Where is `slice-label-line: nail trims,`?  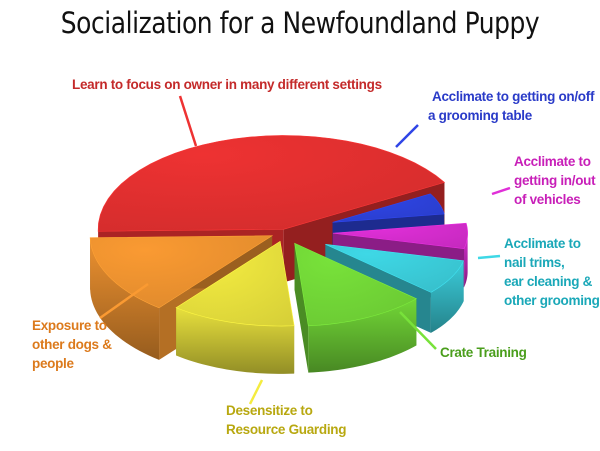 slice-label-line: nail trims, is located at coordinates (534, 262).